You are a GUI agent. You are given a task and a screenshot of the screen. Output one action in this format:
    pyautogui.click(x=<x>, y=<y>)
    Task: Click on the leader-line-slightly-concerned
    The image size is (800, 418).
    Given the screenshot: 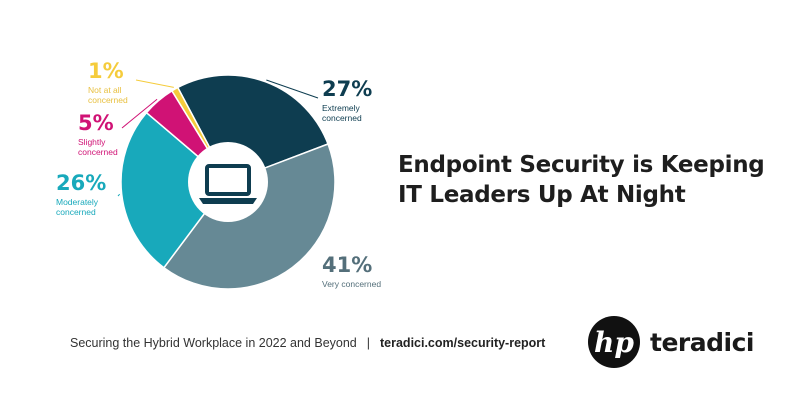 What is the action you would take?
    pyautogui.click(x=139, y=113)
    